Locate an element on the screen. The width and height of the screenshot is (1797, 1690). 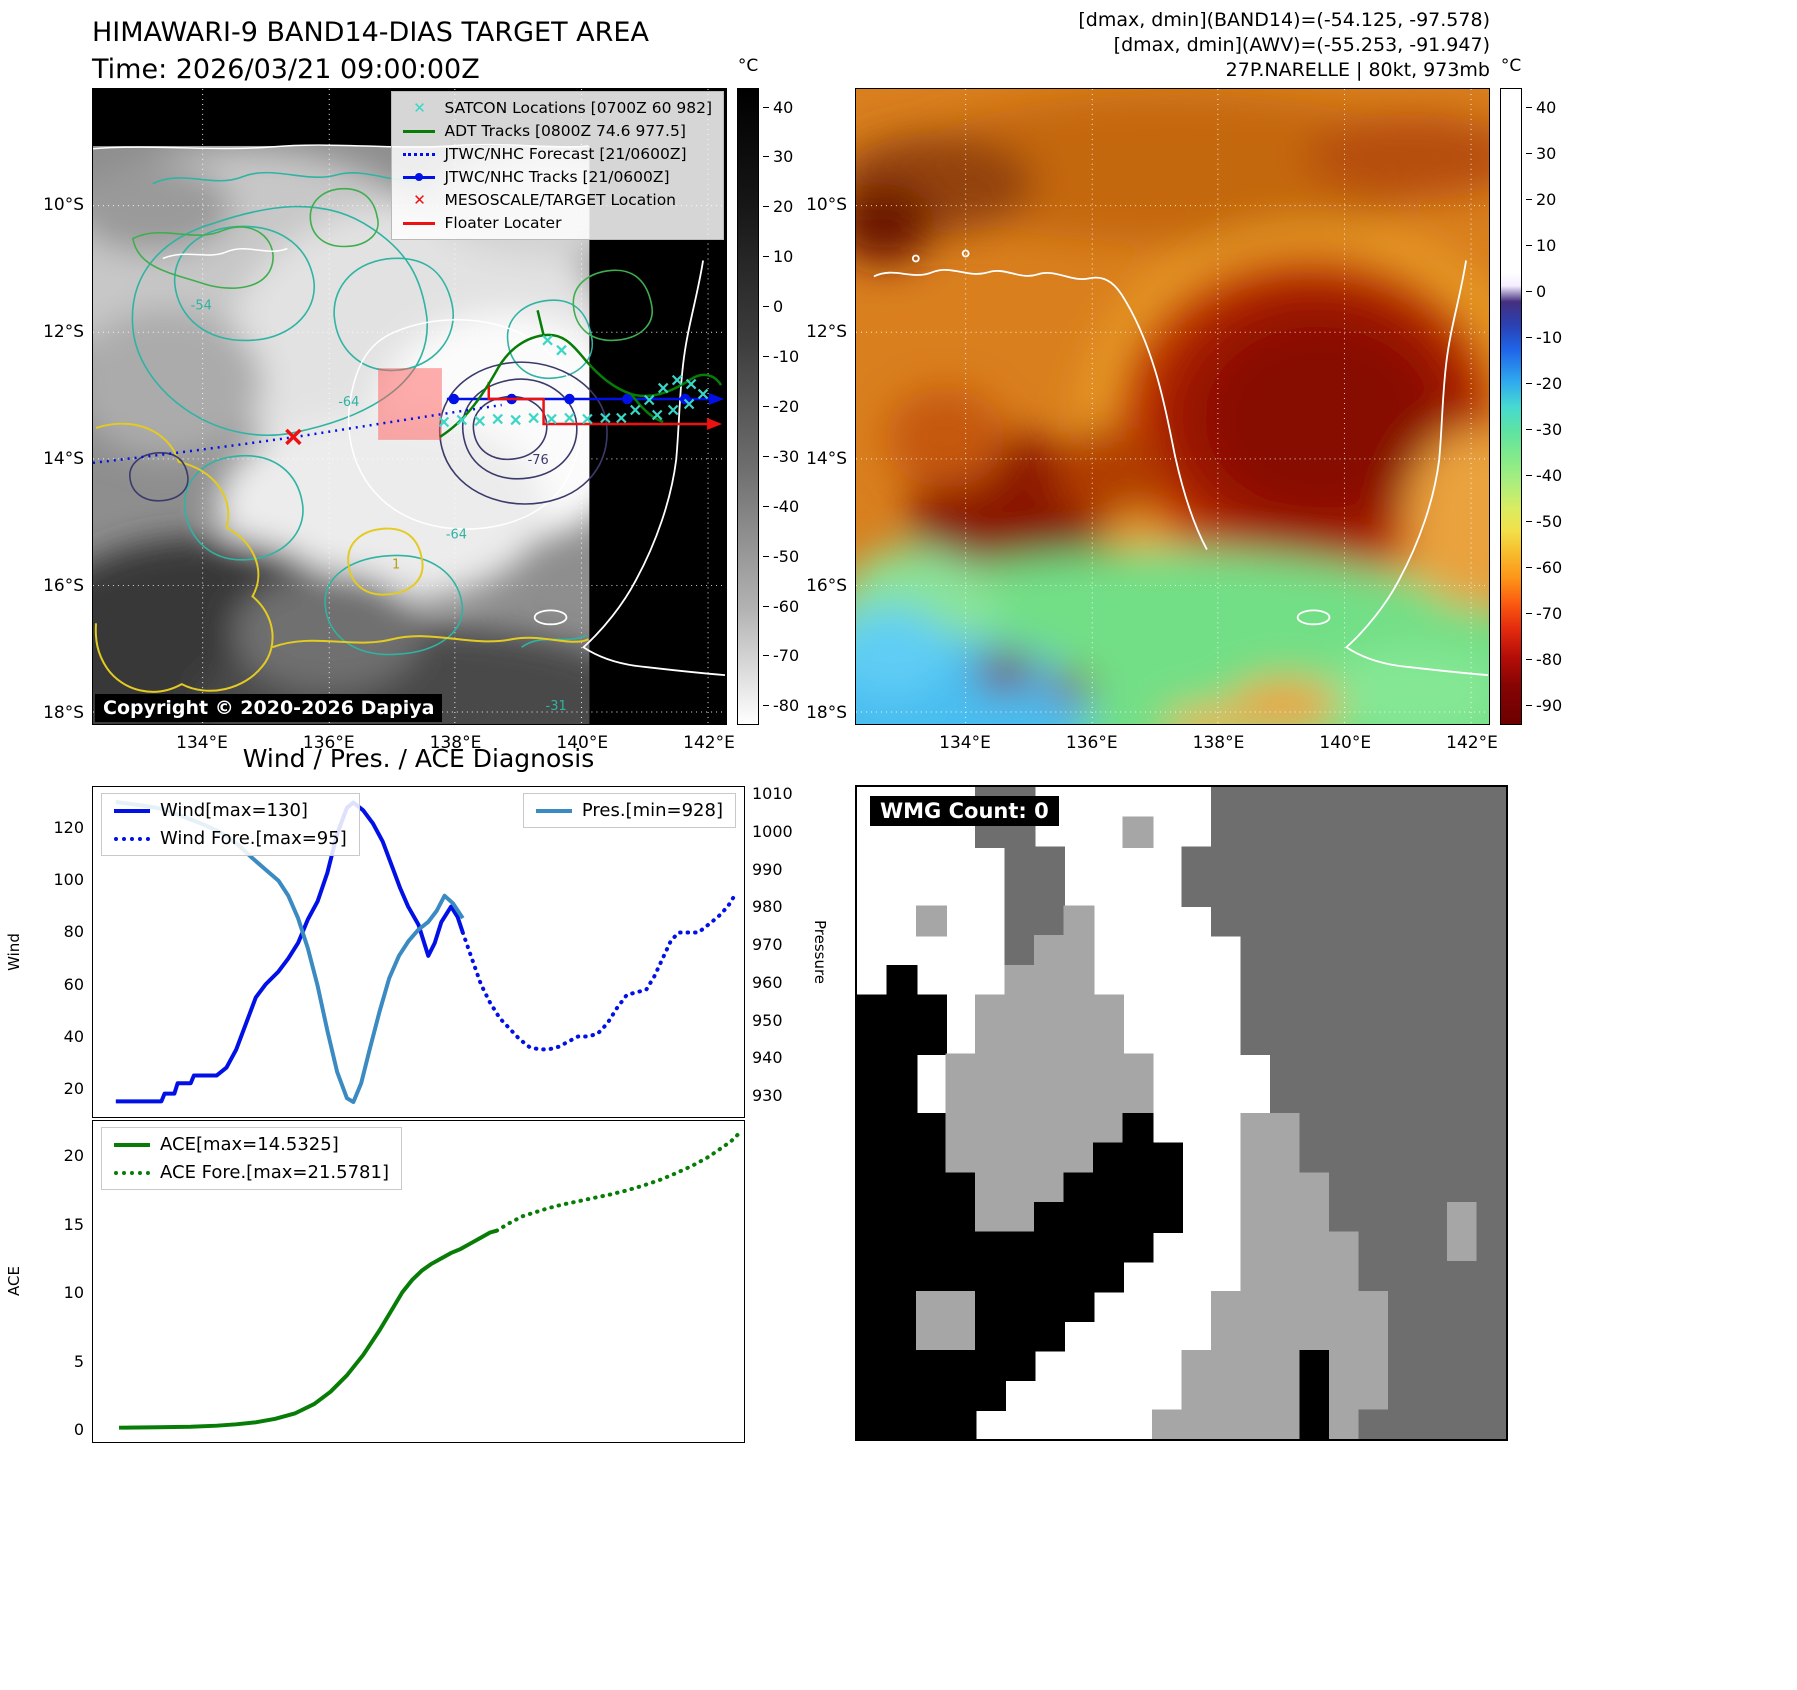
contours-teal is located at coordinates (362, 413).